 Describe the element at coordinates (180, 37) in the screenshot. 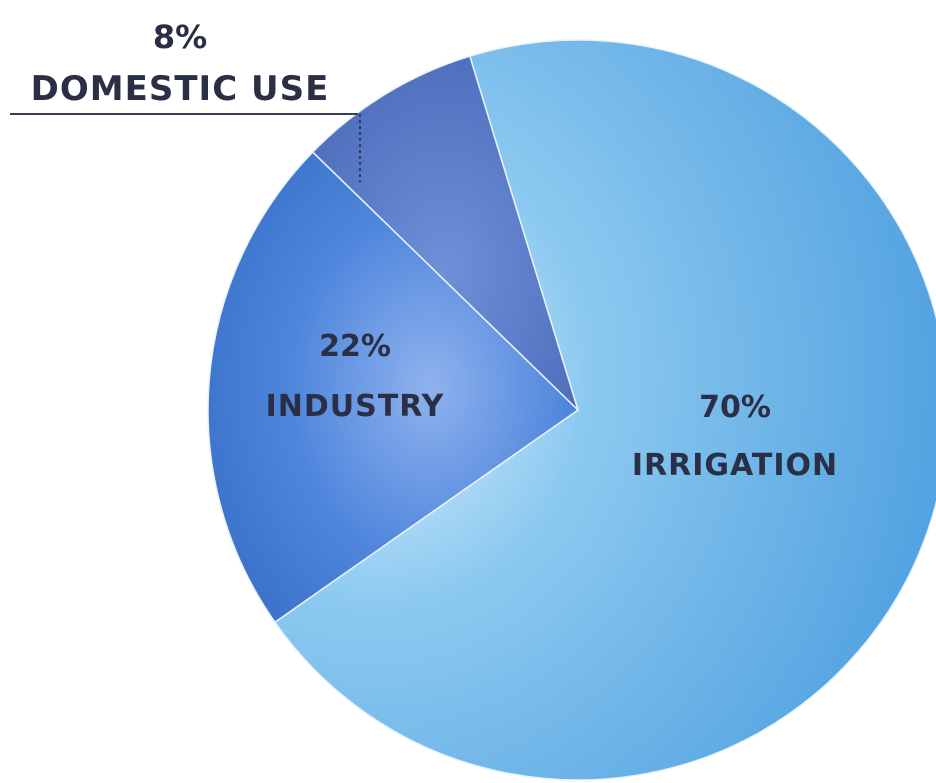

I see `label-domestic-use-percent: 8%` at that location.